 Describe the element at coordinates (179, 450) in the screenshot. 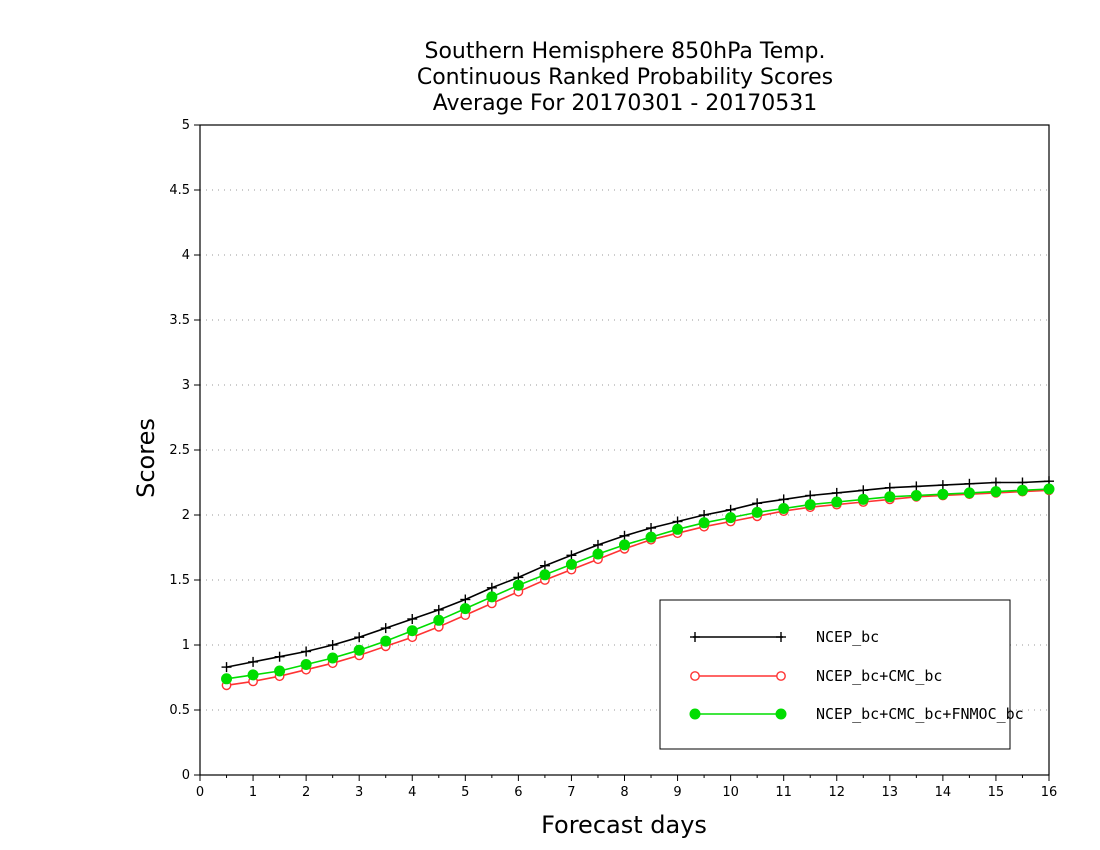

I see `y-tick-label: 2.5` at that location.